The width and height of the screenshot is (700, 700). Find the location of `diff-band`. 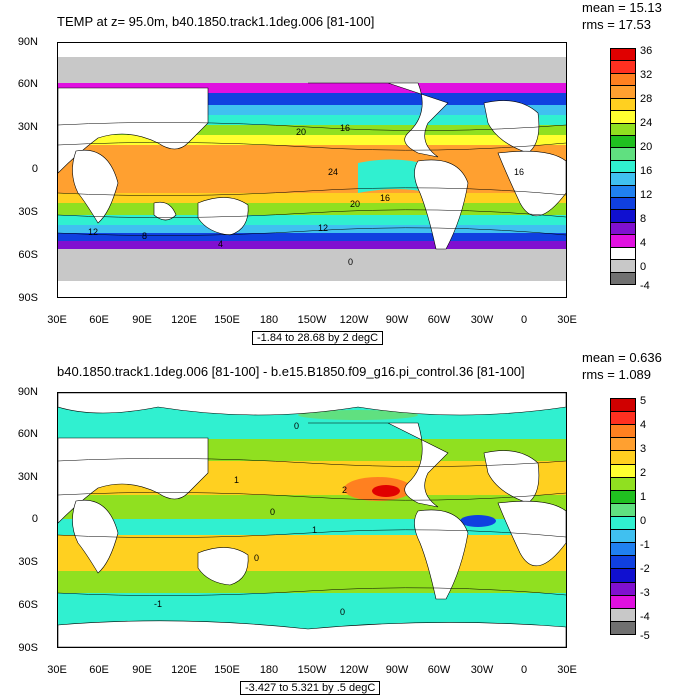

diff-band is located at coordinates (312, 553).